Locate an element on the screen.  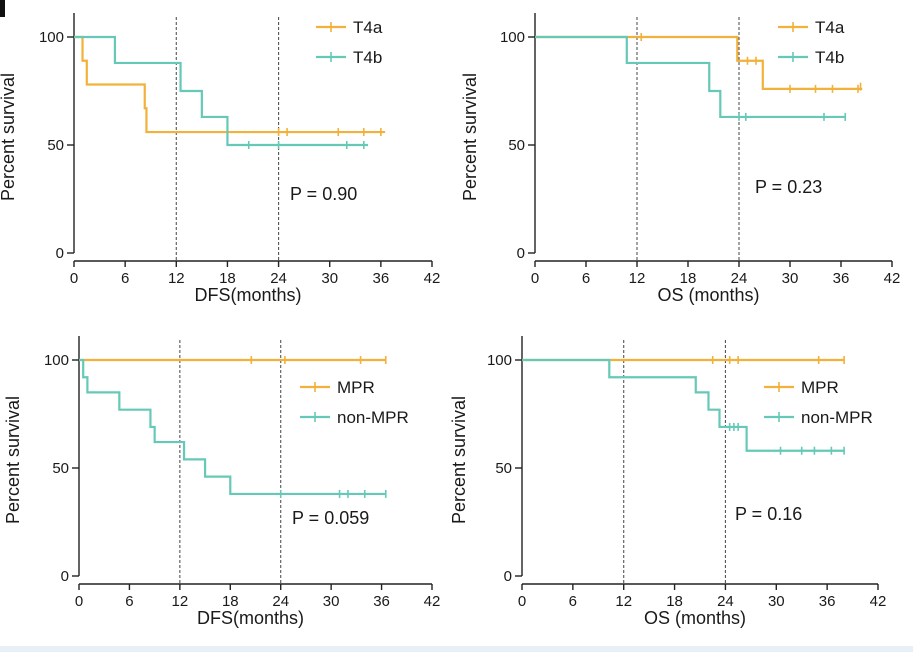
p-value-annotation: P = 0.16 is located at coordinates (768, 514).